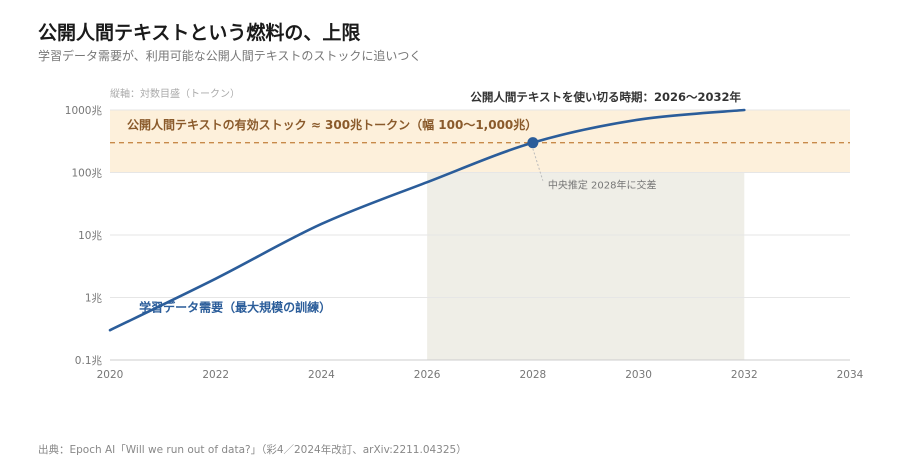  I want to click on y-tick-label: 100兆, so click(86, 174).